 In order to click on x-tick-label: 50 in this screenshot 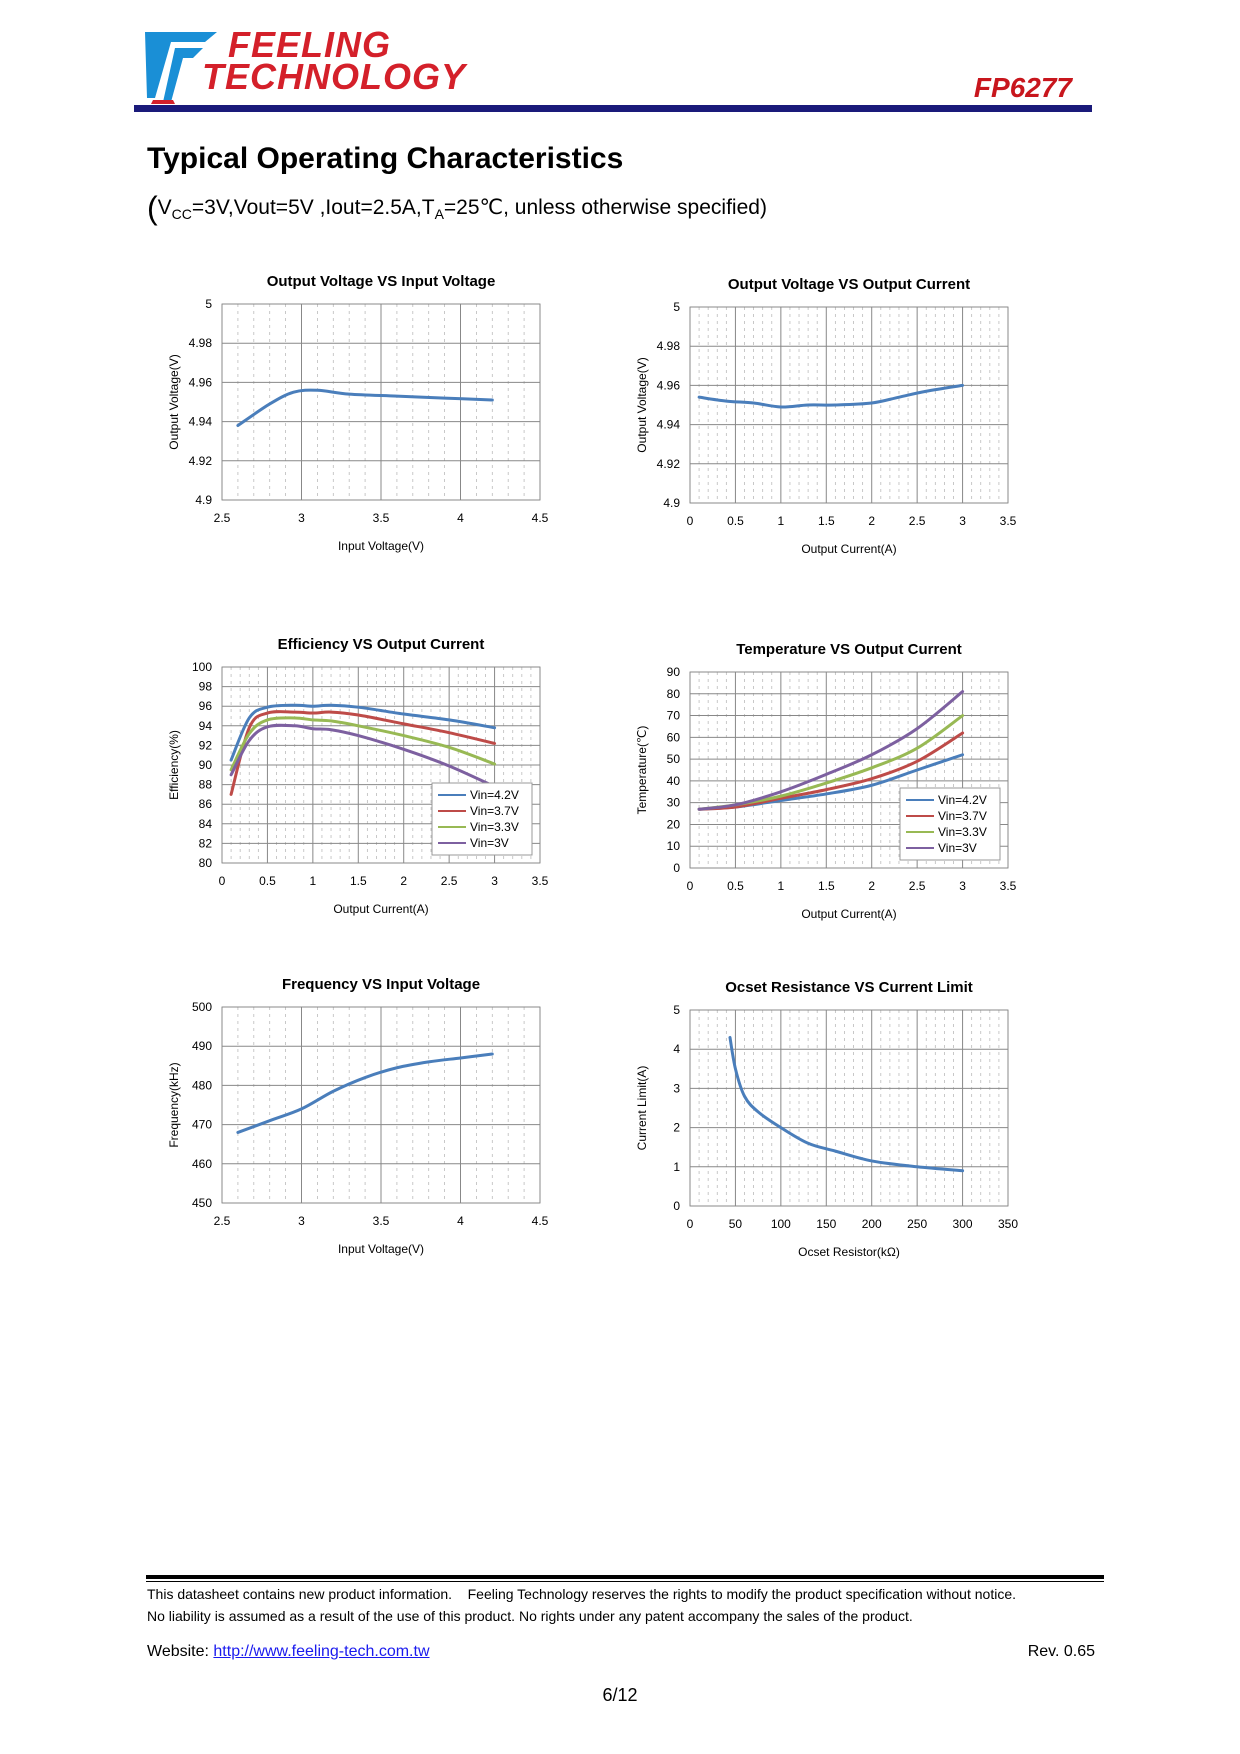, I will do `click(736, 1224)`.